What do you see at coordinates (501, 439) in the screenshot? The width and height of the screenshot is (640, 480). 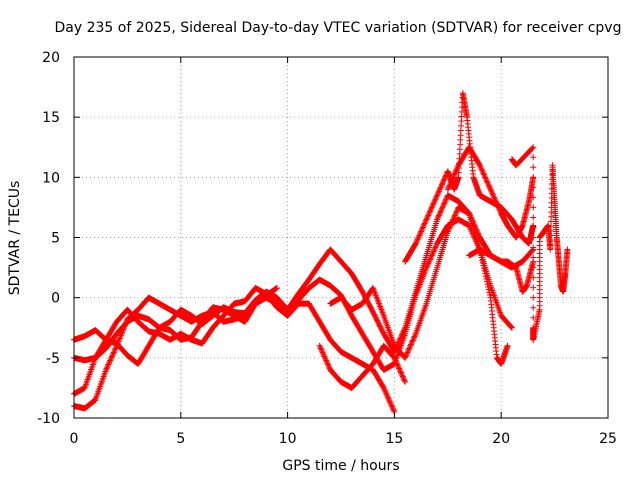 I see `x-tick-label: 20` at bounding box center [501, 439].